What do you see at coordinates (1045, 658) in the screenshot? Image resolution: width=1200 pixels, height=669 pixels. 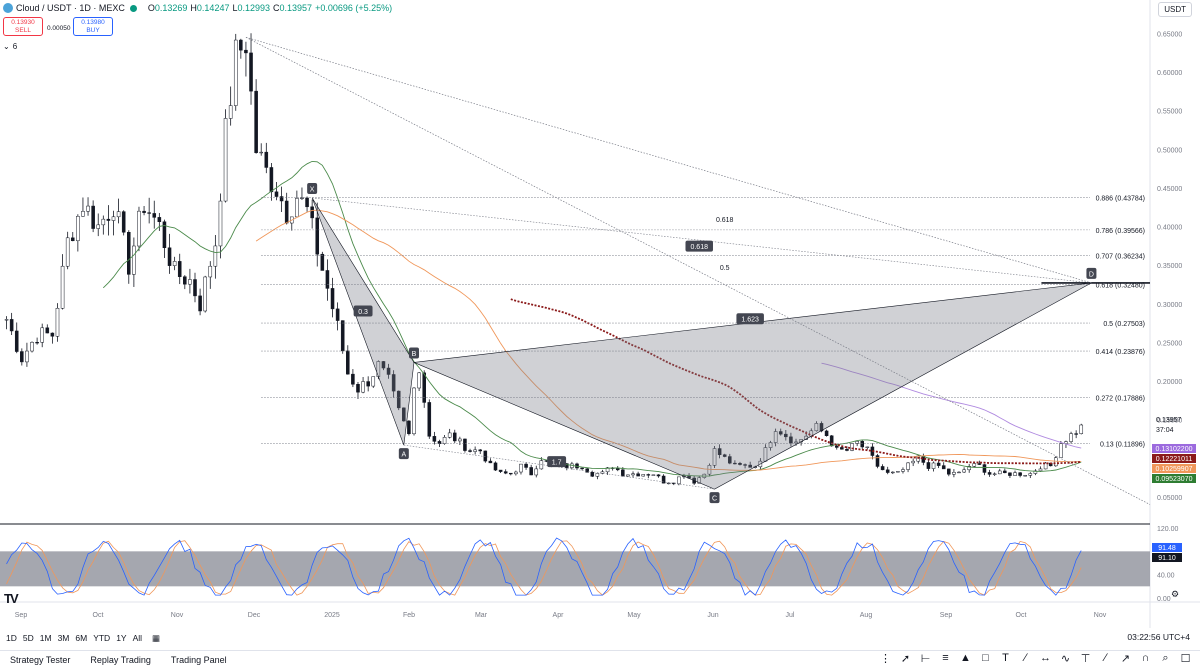 I see `measure-tool-icon: ↔` at bounding box center [1045, 658].